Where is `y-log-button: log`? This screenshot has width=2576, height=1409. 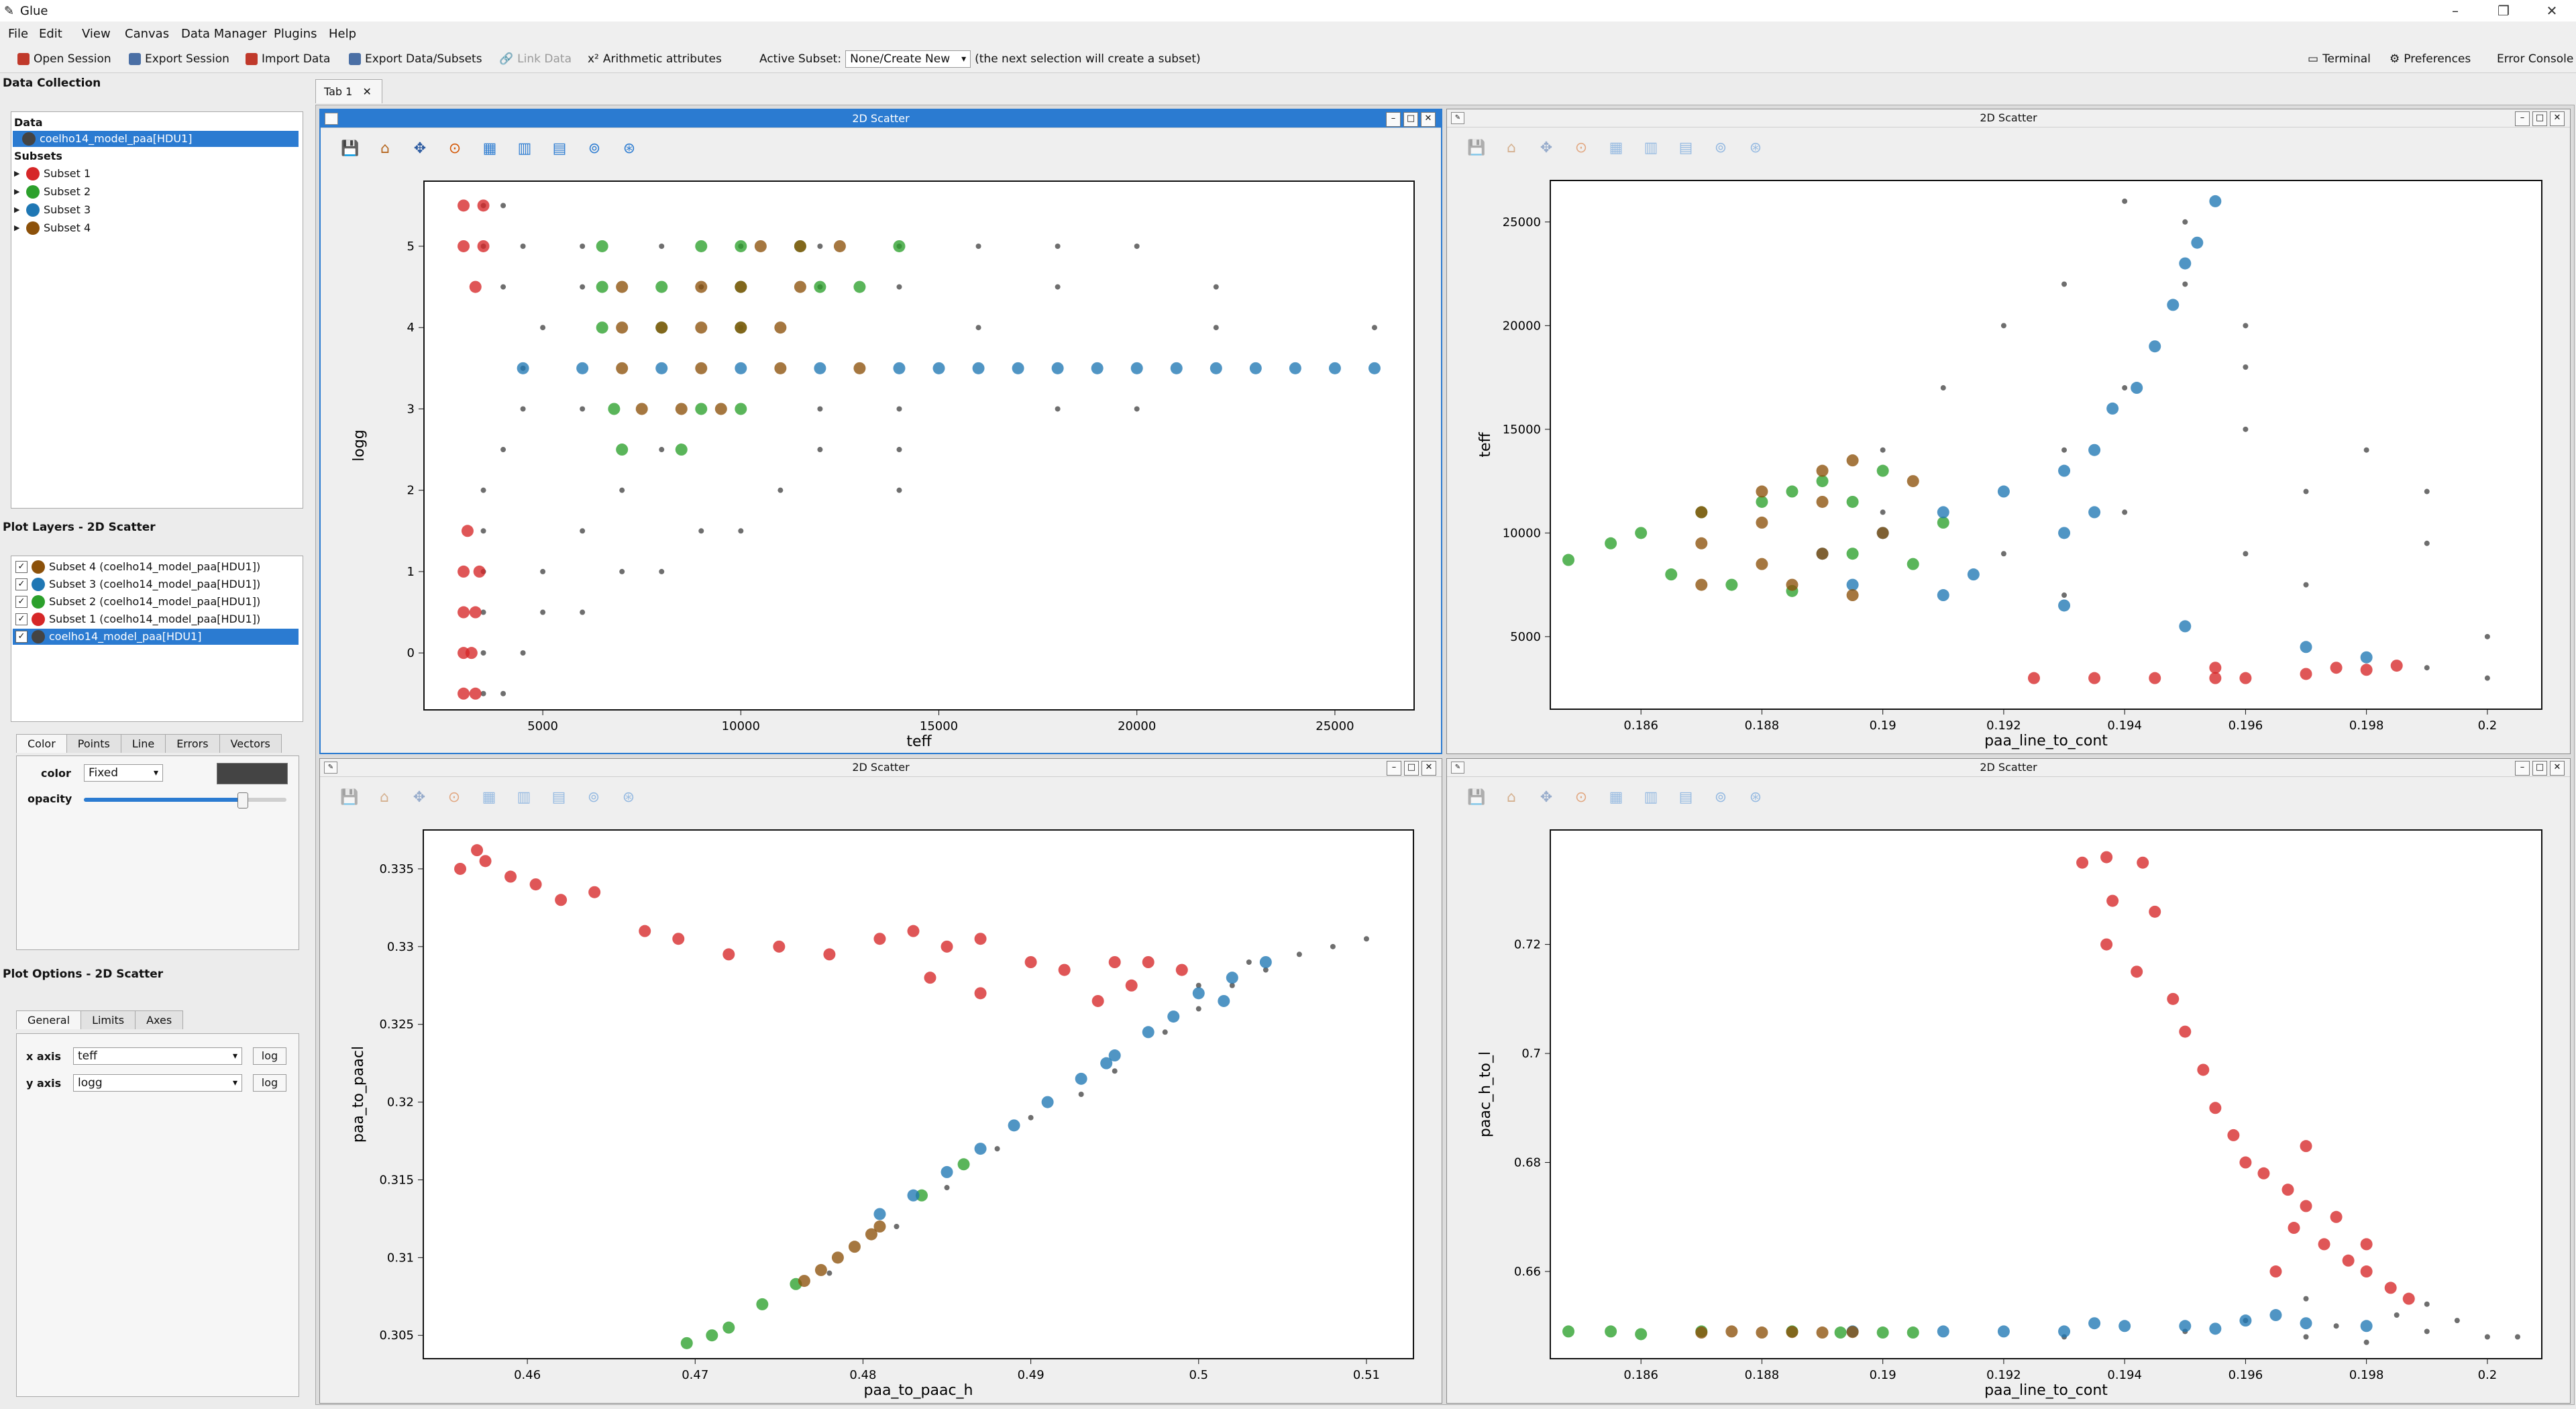 y-log-button: log is located at coordinates (269, 1083).